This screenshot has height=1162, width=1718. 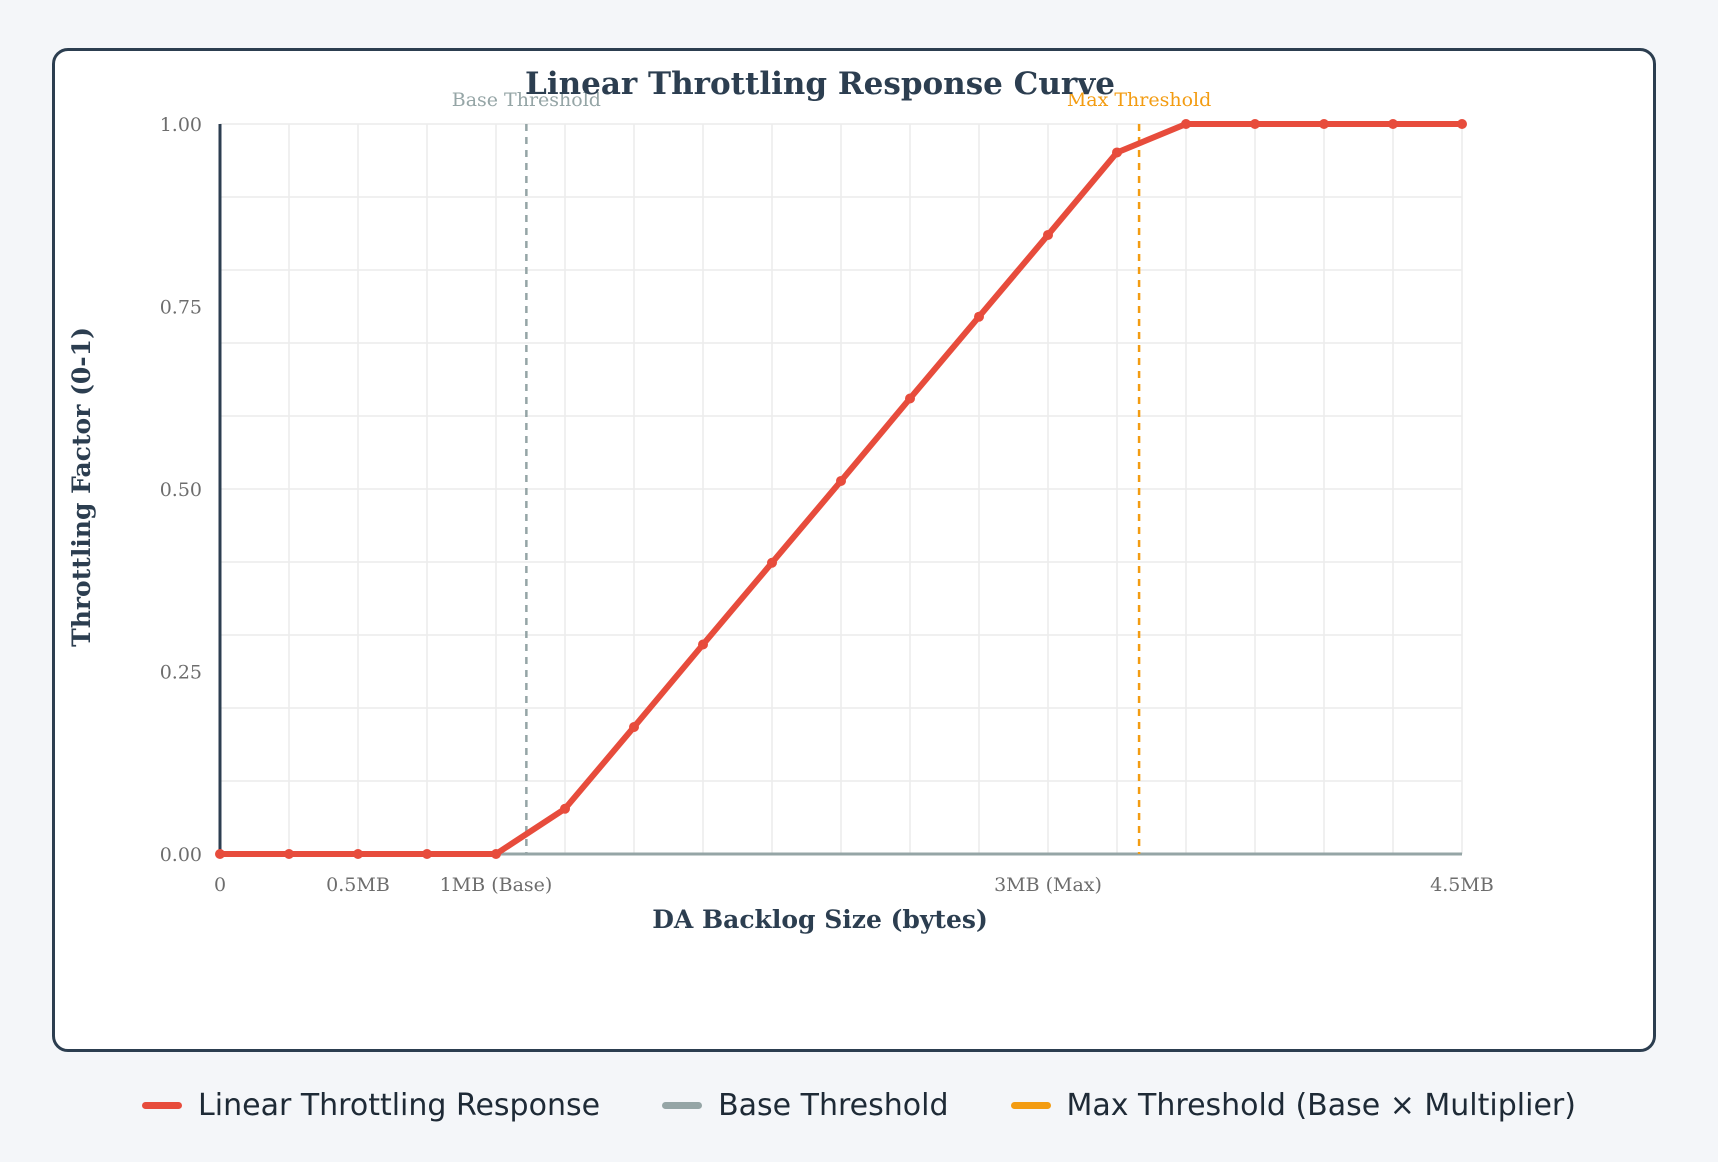 What do you see at coordinates (81, 487) in the screenshot?
I see `y-axis-title: Throttling Factor (0-1)` at bounding box center [81, 487].